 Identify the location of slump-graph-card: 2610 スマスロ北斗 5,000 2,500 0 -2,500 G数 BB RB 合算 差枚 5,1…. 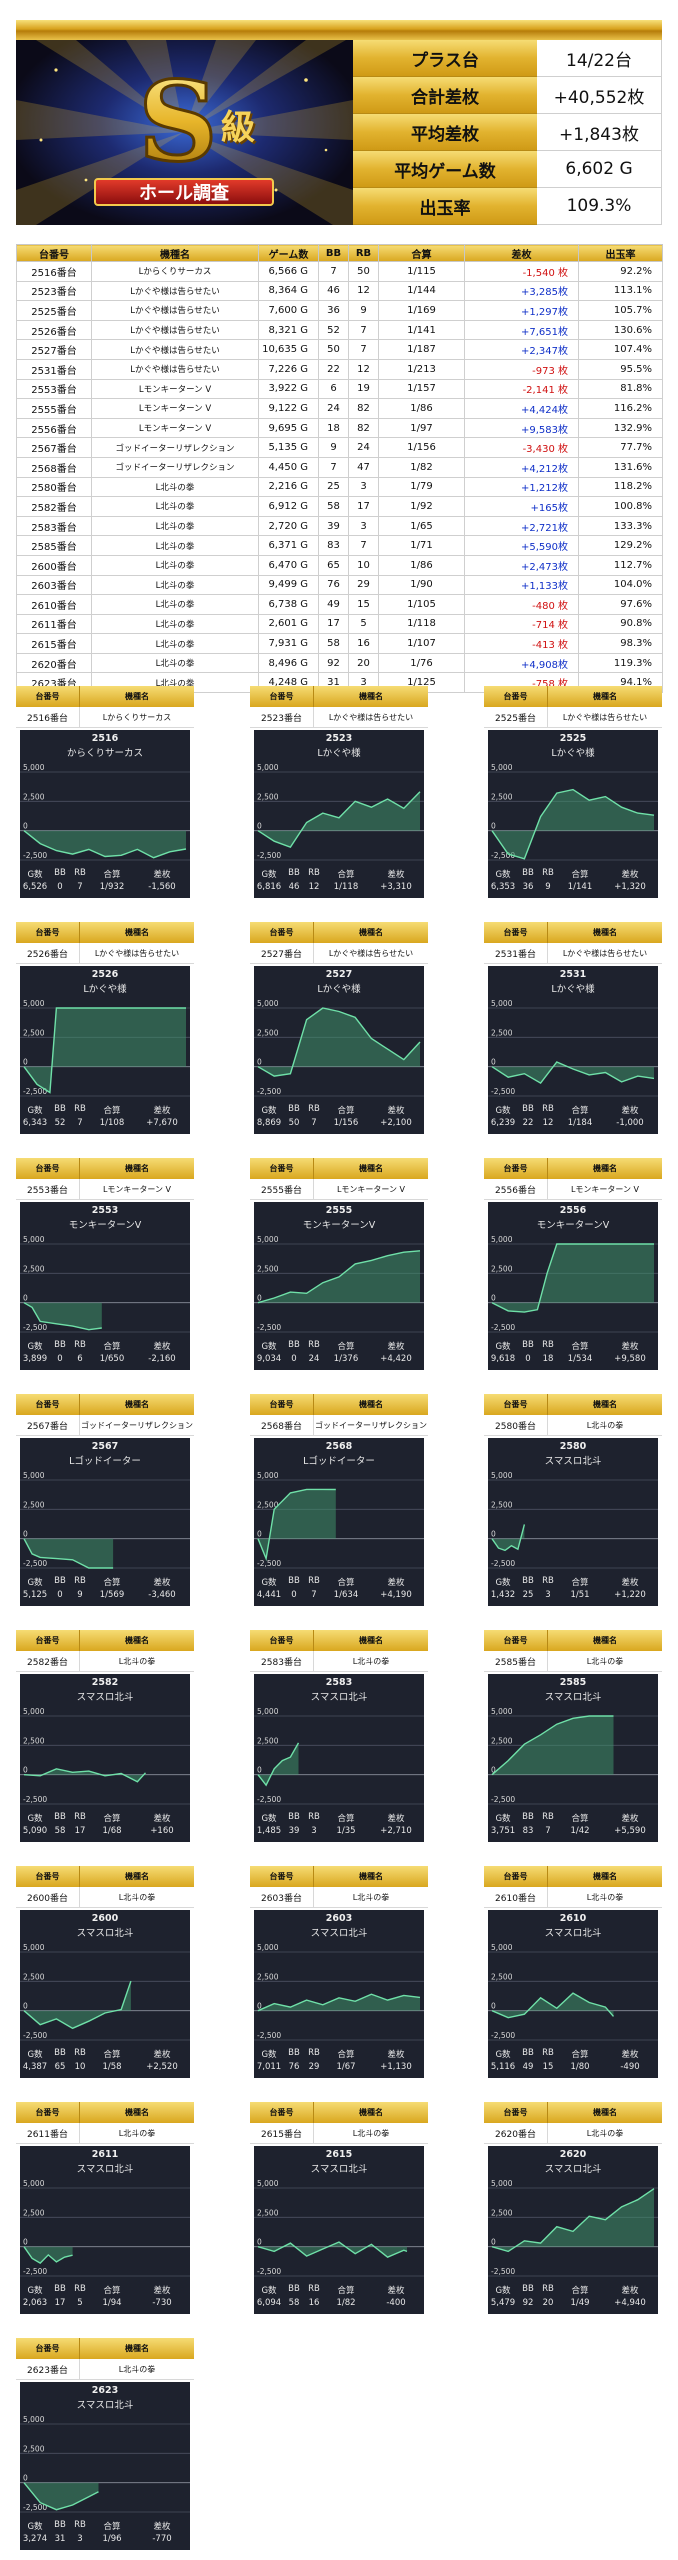
(573, 1994).